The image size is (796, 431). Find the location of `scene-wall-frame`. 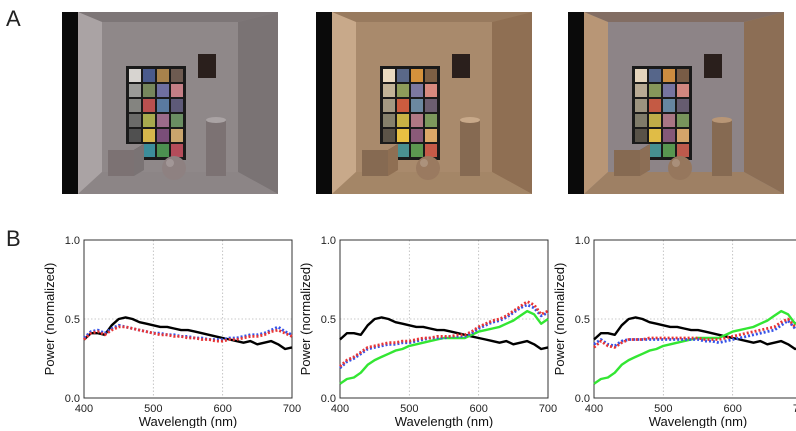

scene-wall-frame is located at coordinates (207, 66).